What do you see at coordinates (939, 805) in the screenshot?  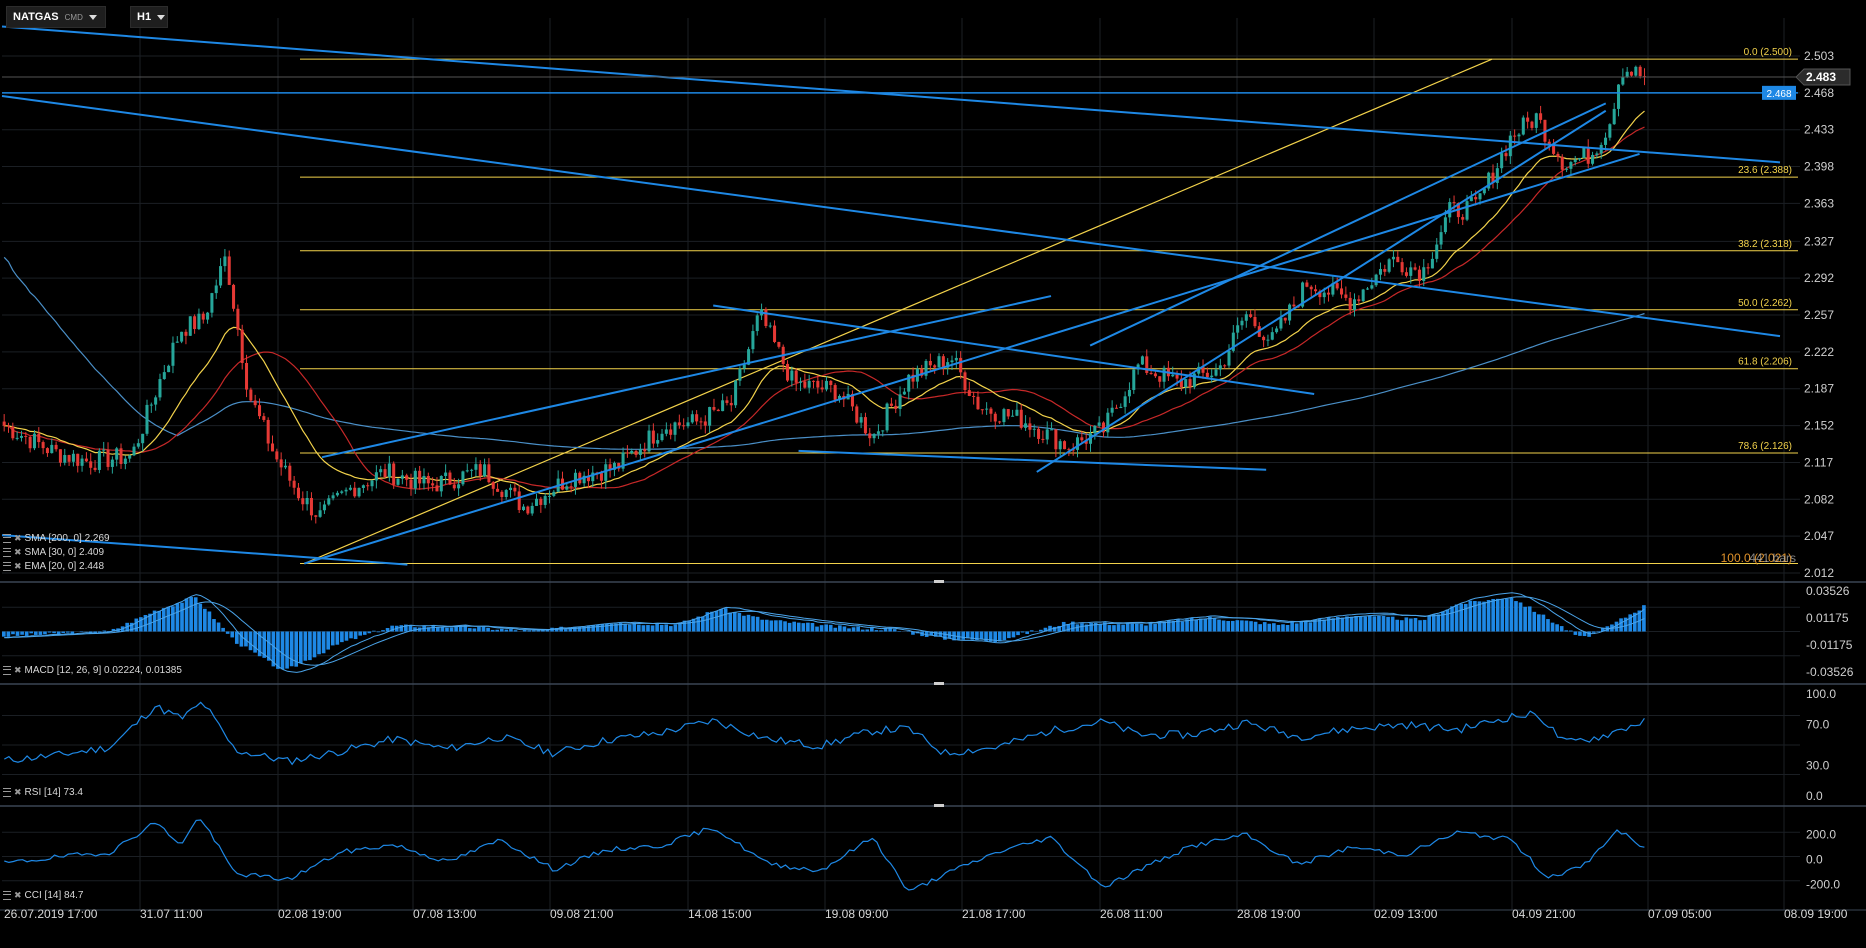 I see `pane-resize-handle` at bounding box center [939, 805].